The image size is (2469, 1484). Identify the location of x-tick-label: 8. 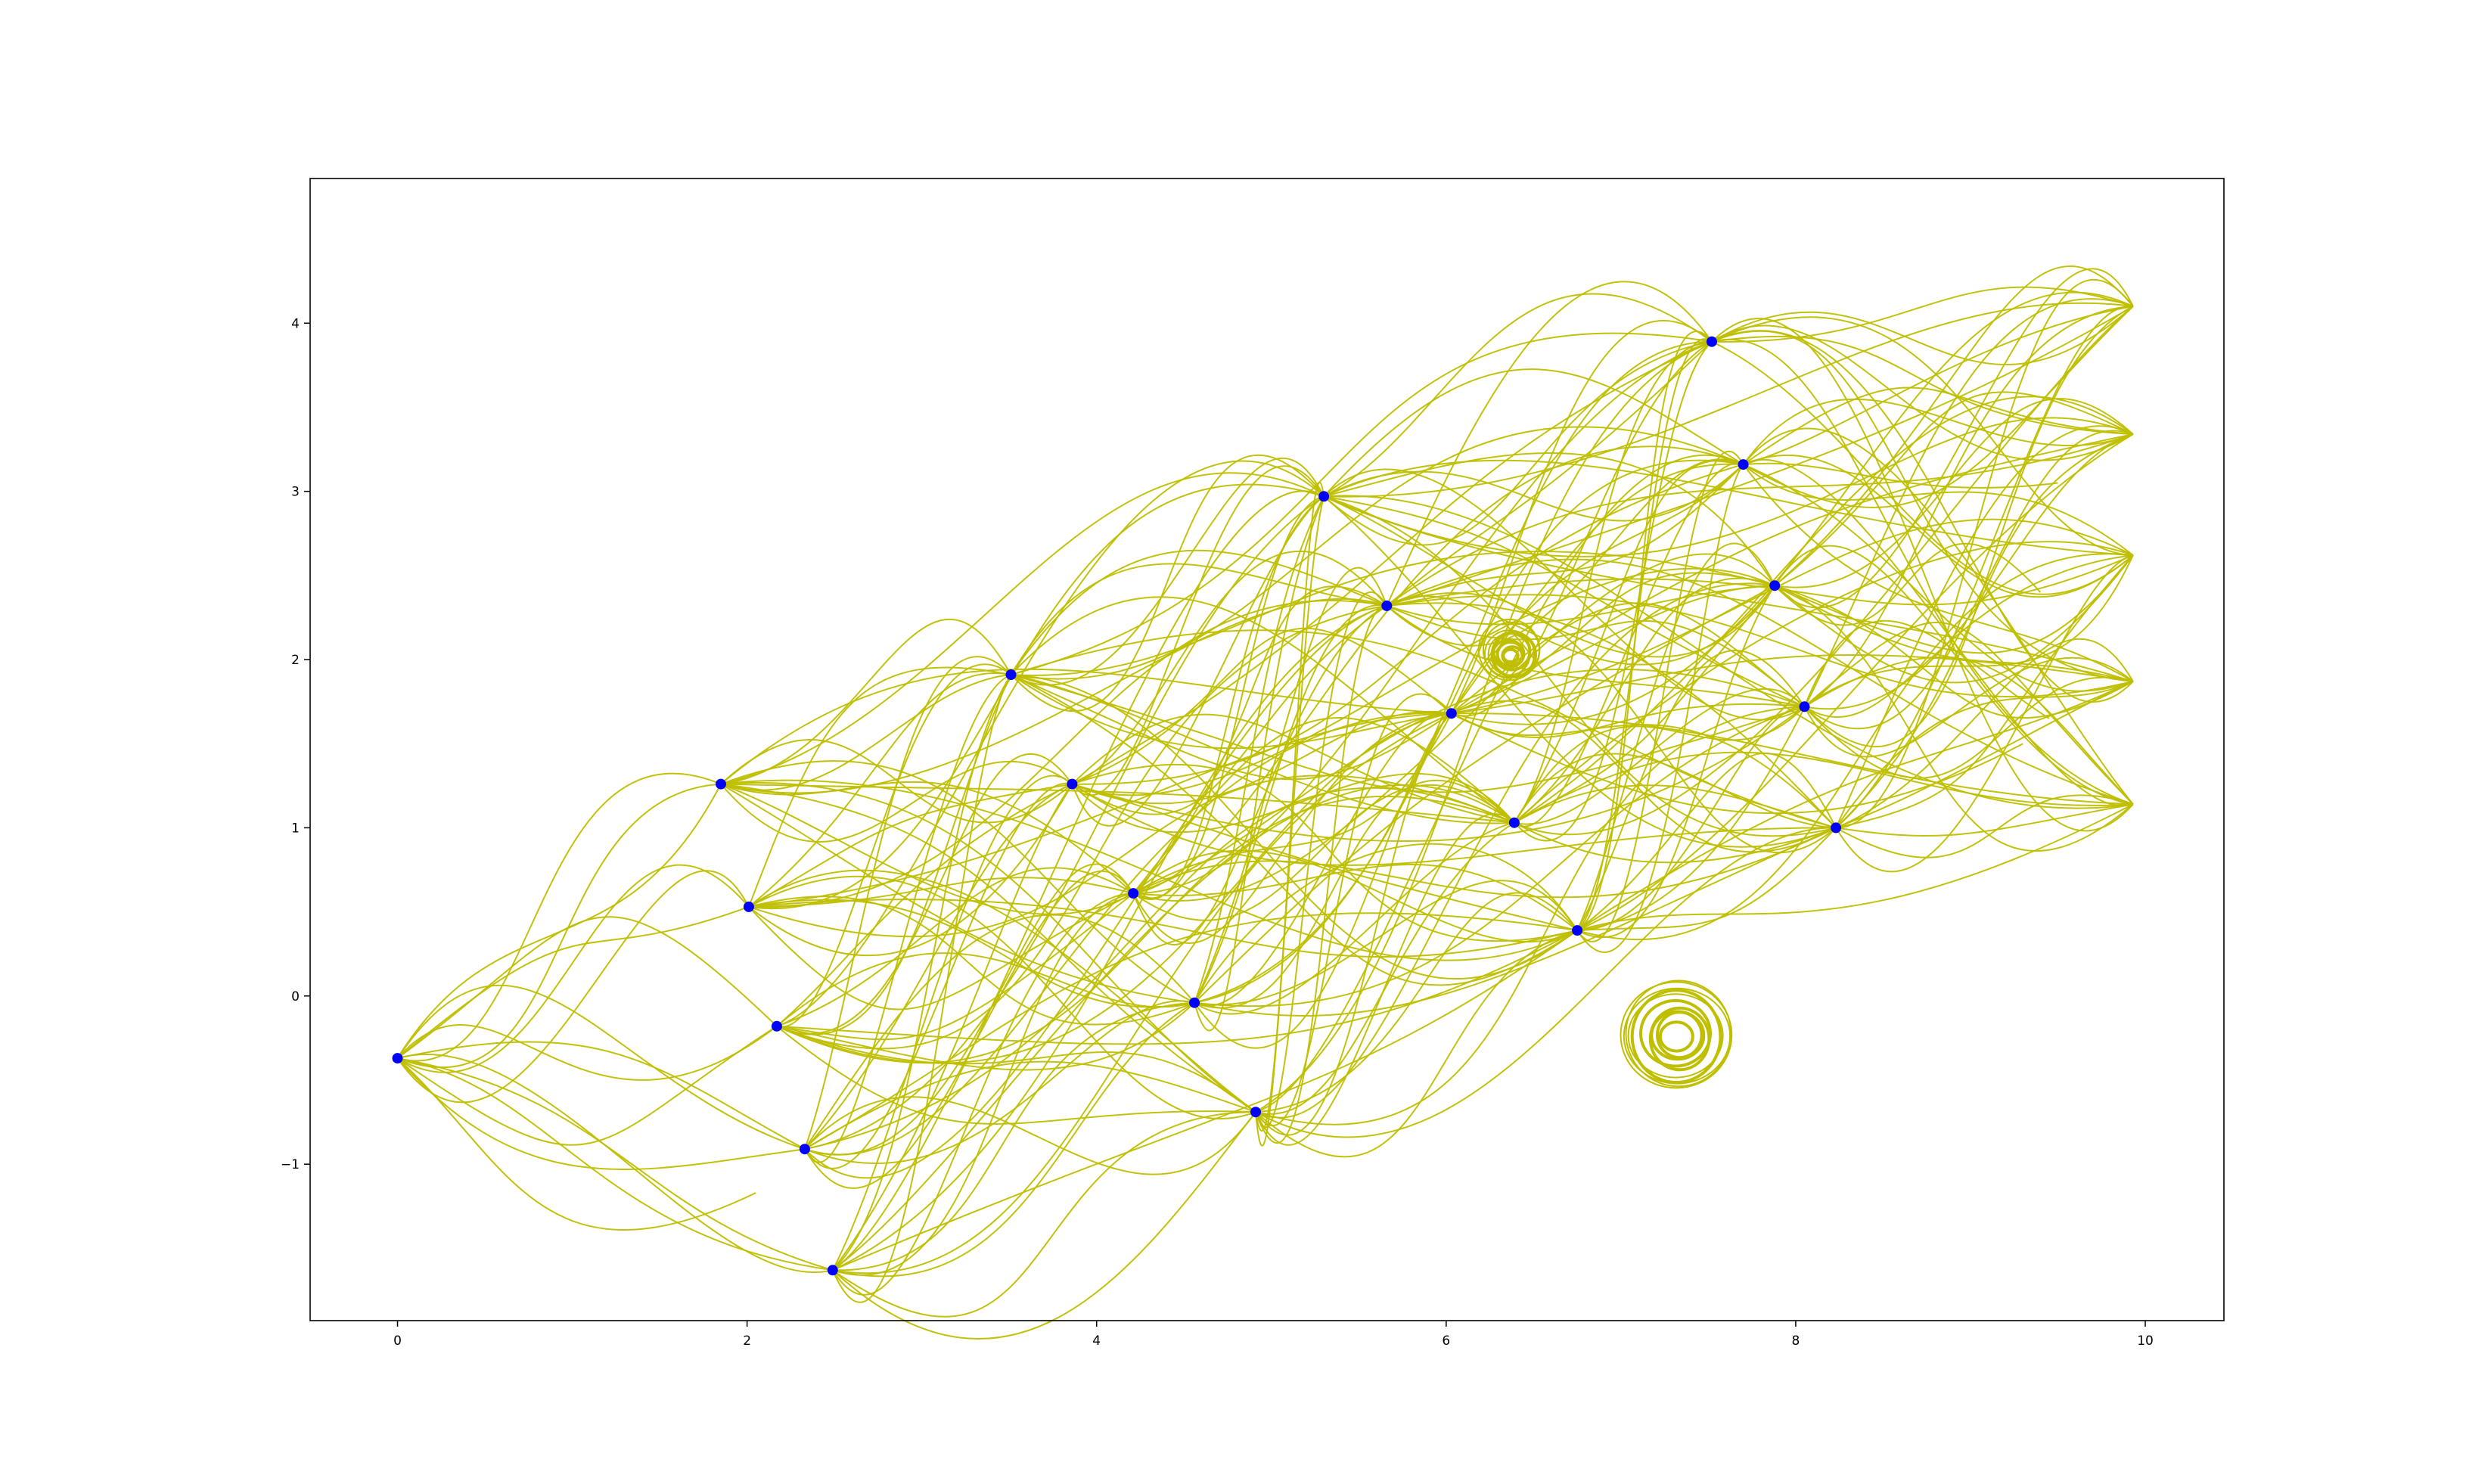
(1796, 1341).